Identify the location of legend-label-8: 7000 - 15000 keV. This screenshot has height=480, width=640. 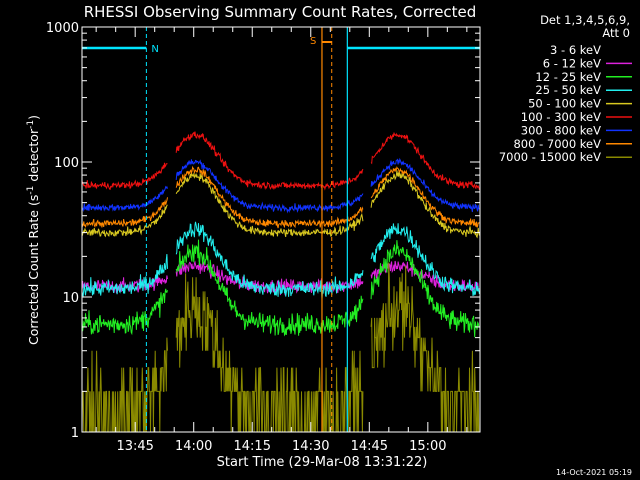
(550, 157).